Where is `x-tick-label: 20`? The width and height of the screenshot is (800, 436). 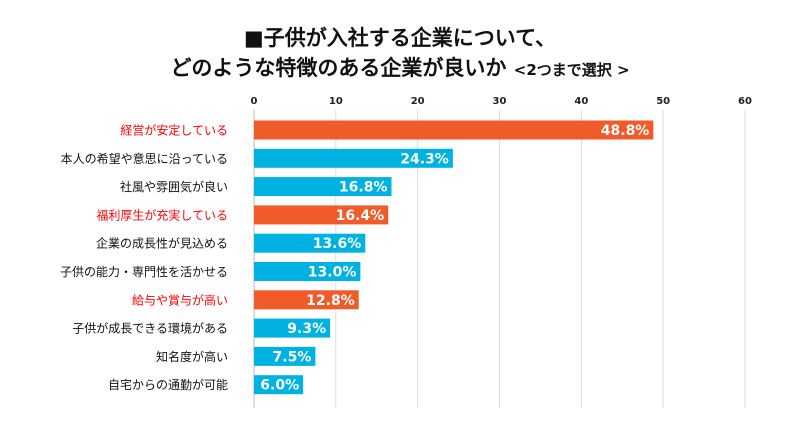 x-tick-label: 20 is located at coordinates (418, 101).